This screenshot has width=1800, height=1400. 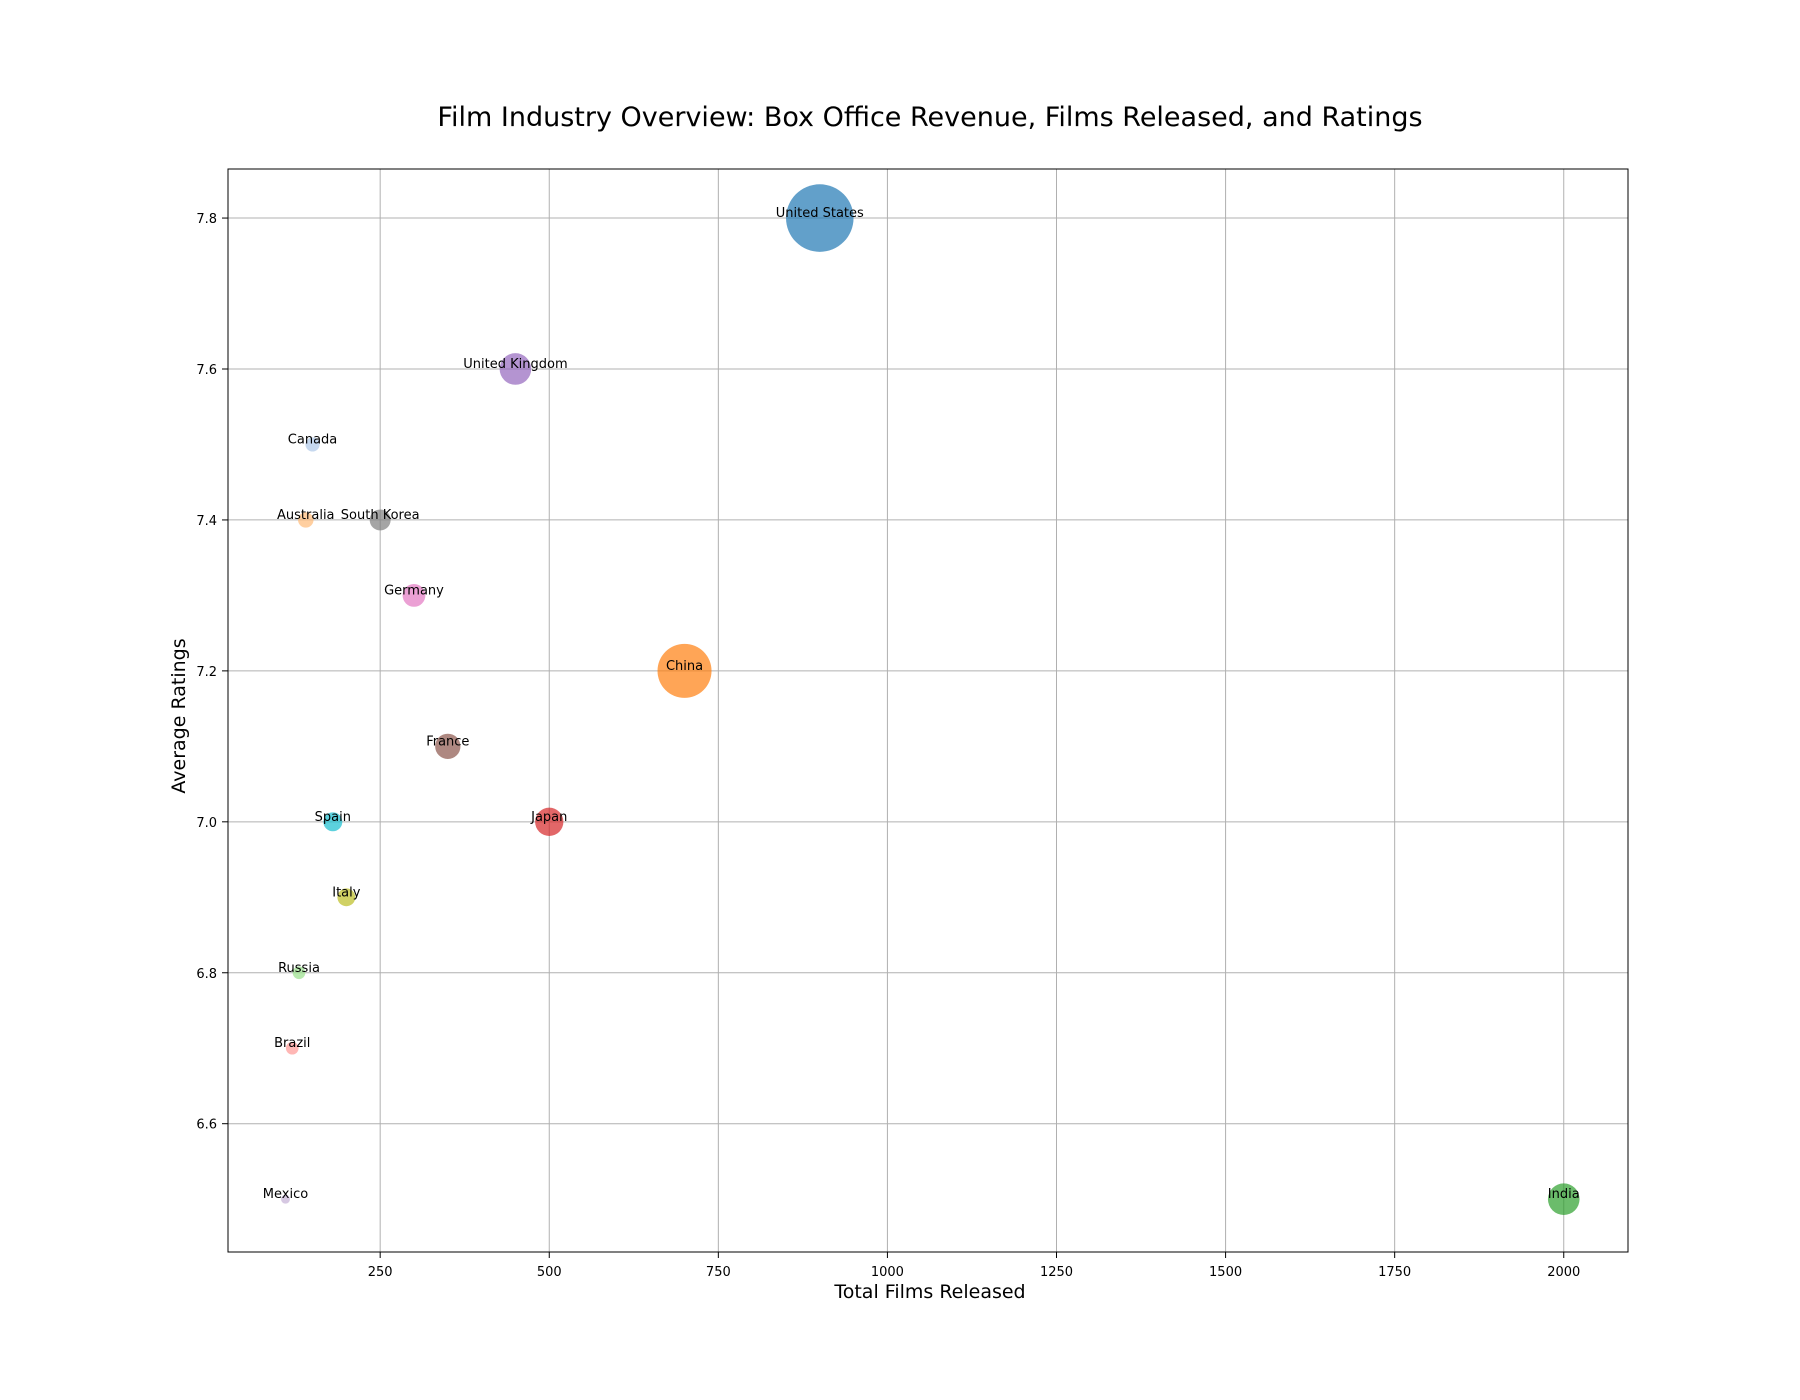 I want to click on y-tick-label: 6.8, so click(x=206, y=974).